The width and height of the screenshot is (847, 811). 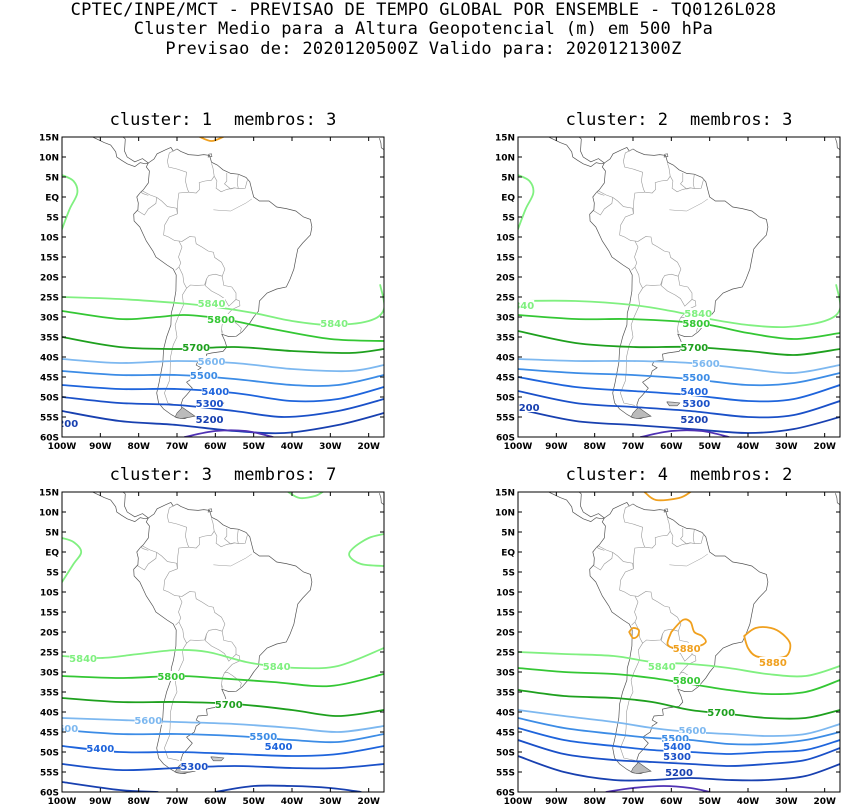 What do you see at coordinates (223, 120) in the screenshot?
I see `panel-title: cluster: 1 membros: 3` at bounding box center [223, 120].